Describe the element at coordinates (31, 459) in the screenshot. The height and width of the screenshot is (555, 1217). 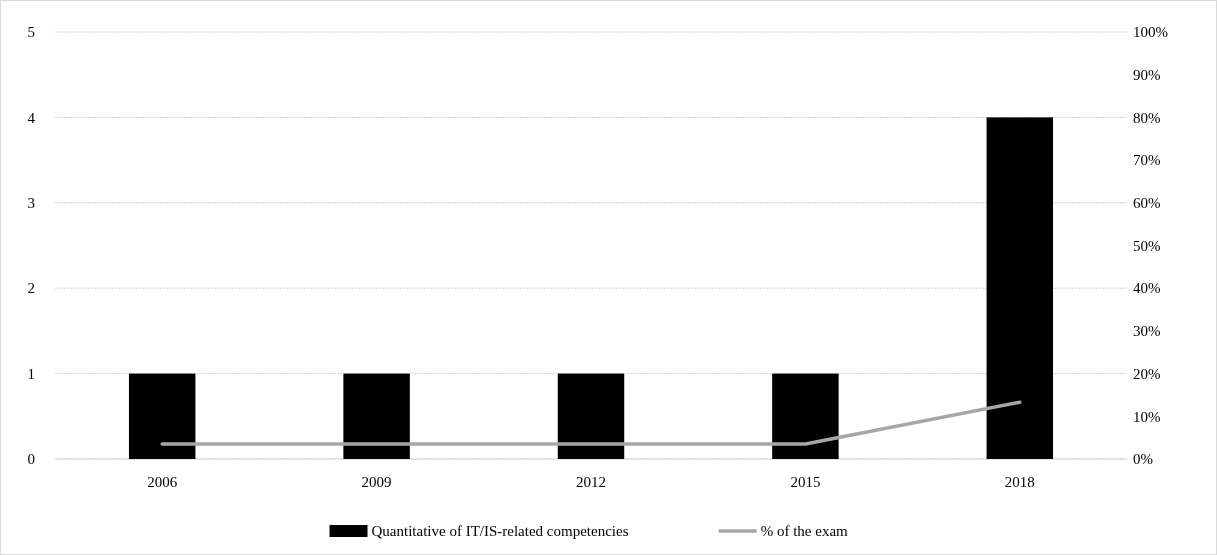
I see `y-tick-label: 0` at that location.